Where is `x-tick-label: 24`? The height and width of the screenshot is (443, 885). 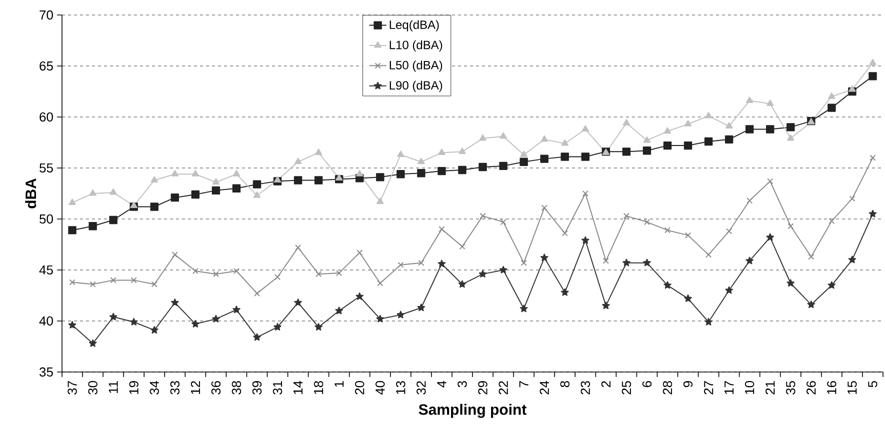
x-tick-label: 24 is located at coordinates (544, 387).